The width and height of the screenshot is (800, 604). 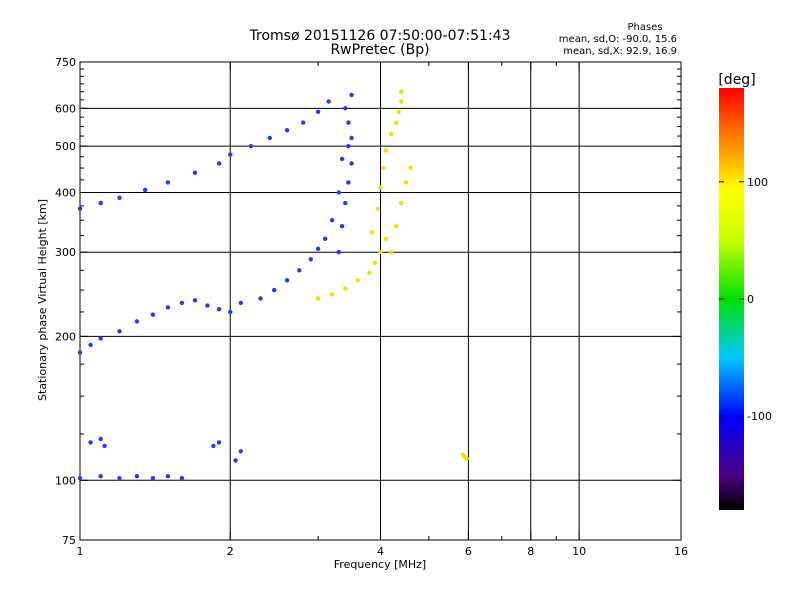 I want to click on x-tick-label: 1, so click(x=80, y=551).